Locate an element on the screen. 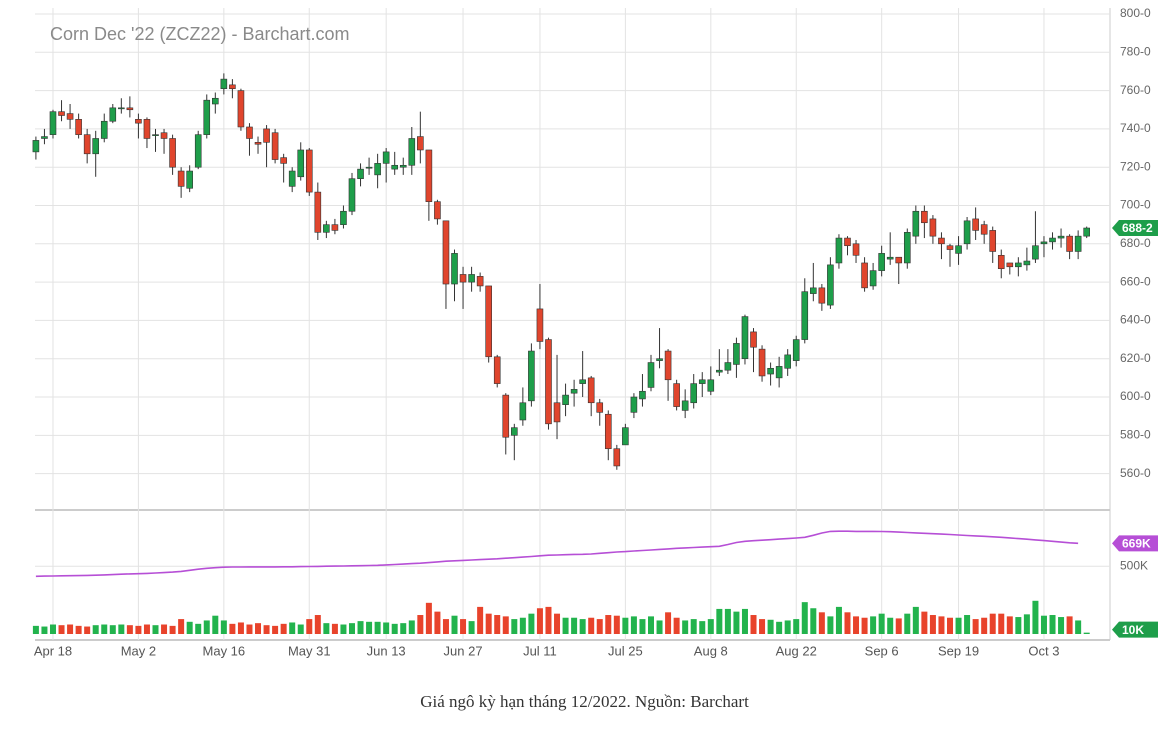  open-interest-tag-label: 669K is located at coordinates (1136, 543).